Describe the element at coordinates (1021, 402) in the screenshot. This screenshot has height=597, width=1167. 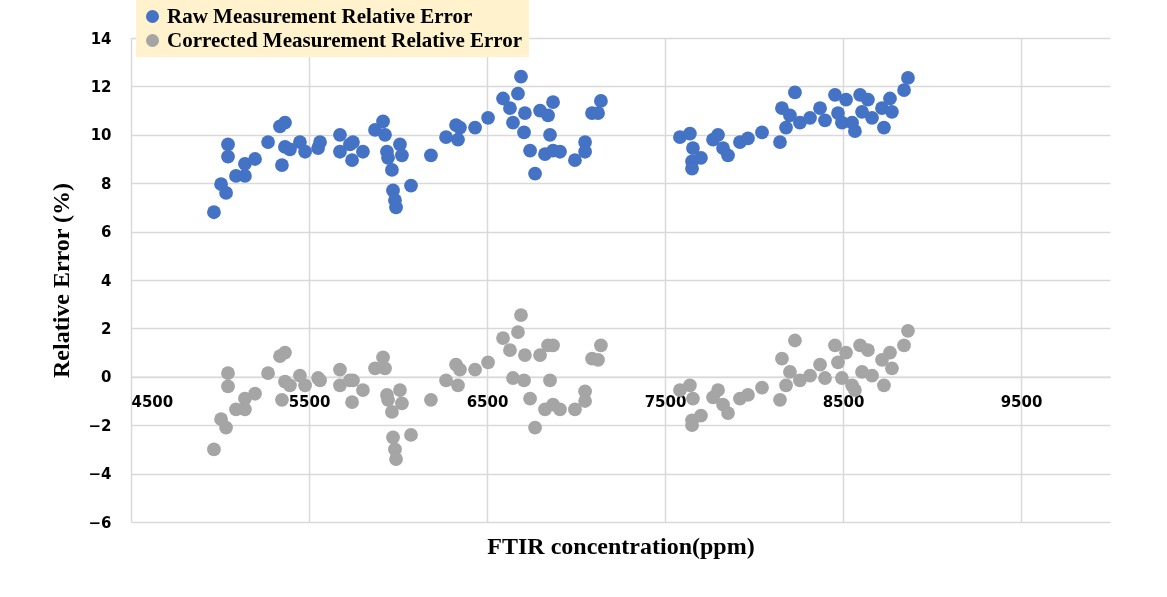
I see `x-tick-label: 9500` at that location.